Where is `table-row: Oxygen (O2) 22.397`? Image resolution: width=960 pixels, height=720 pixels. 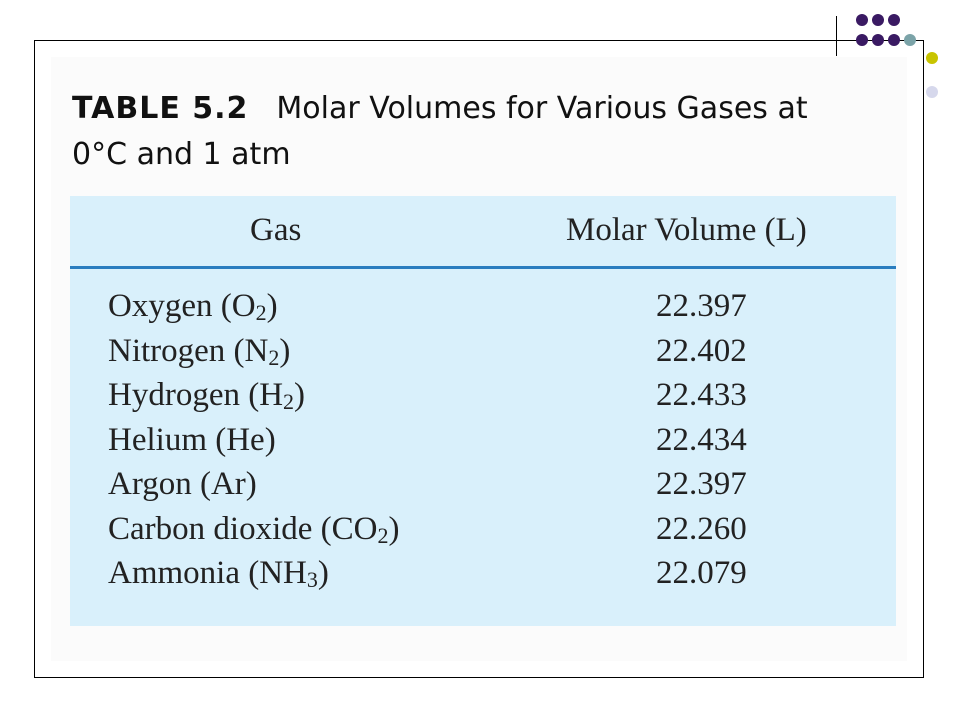
table-row: Oxygen (O2) 22.397 is located at coordinates (483, 310).